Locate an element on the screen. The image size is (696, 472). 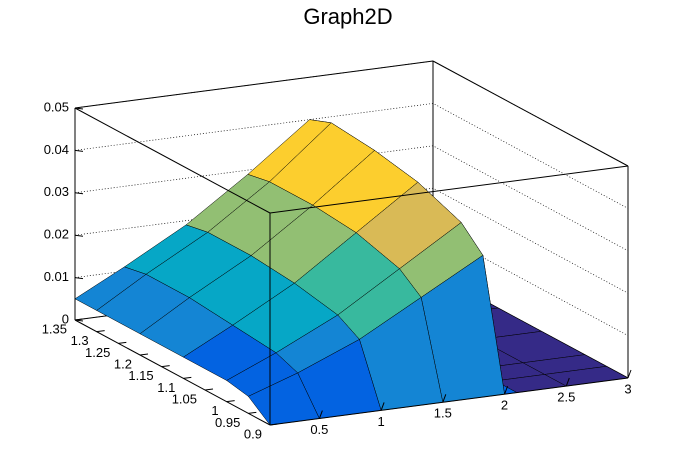
z-tick-label: 0.05 is located at coordinates (56, 106).